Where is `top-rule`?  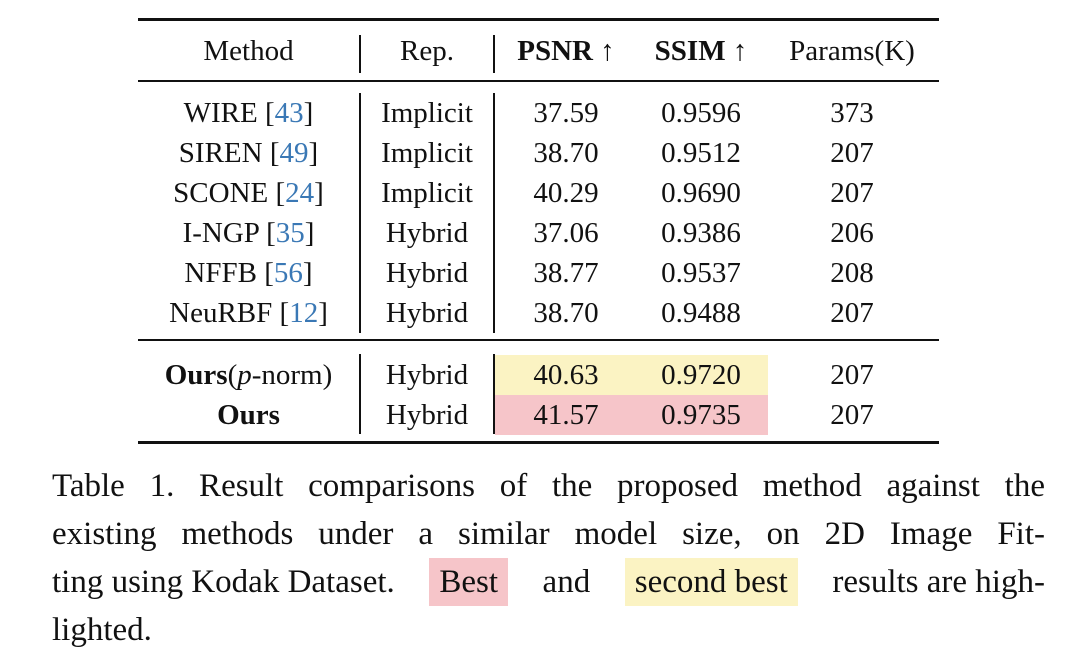
top-rule is located at coordinates (538, 19).